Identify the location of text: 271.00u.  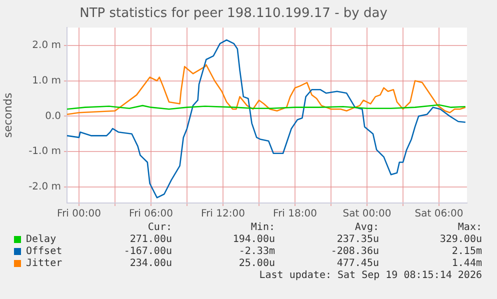
(151, 240).